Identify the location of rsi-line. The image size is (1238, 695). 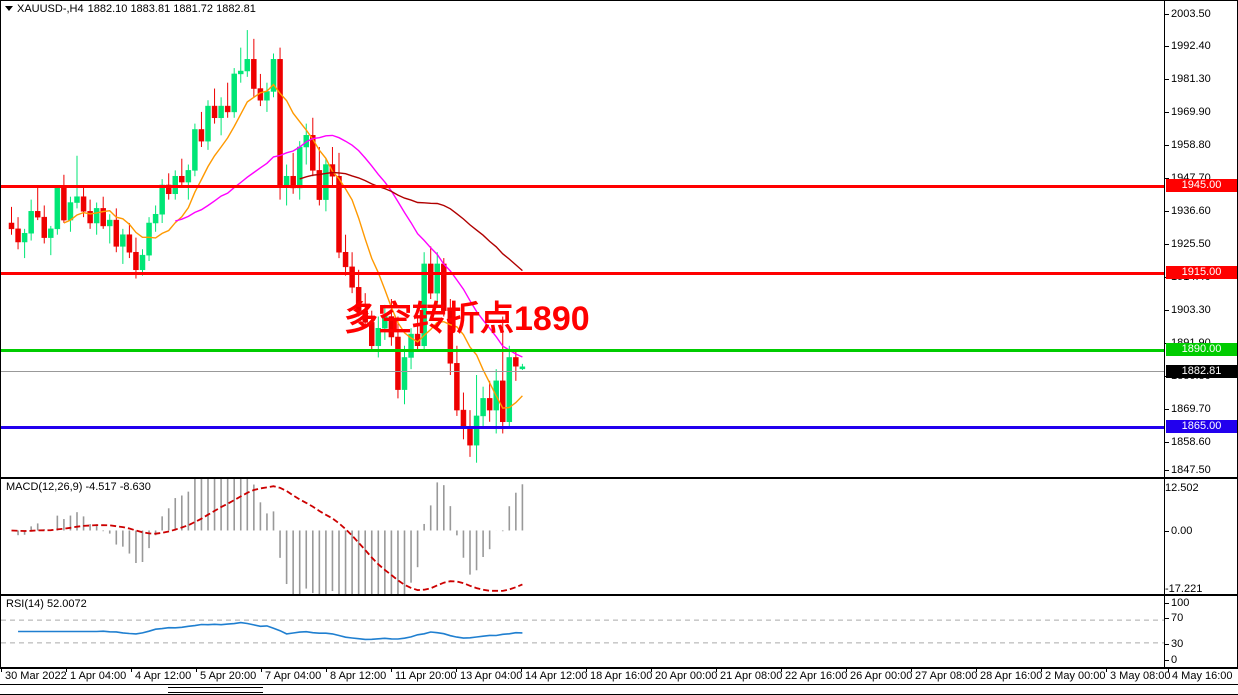
(270, 631).